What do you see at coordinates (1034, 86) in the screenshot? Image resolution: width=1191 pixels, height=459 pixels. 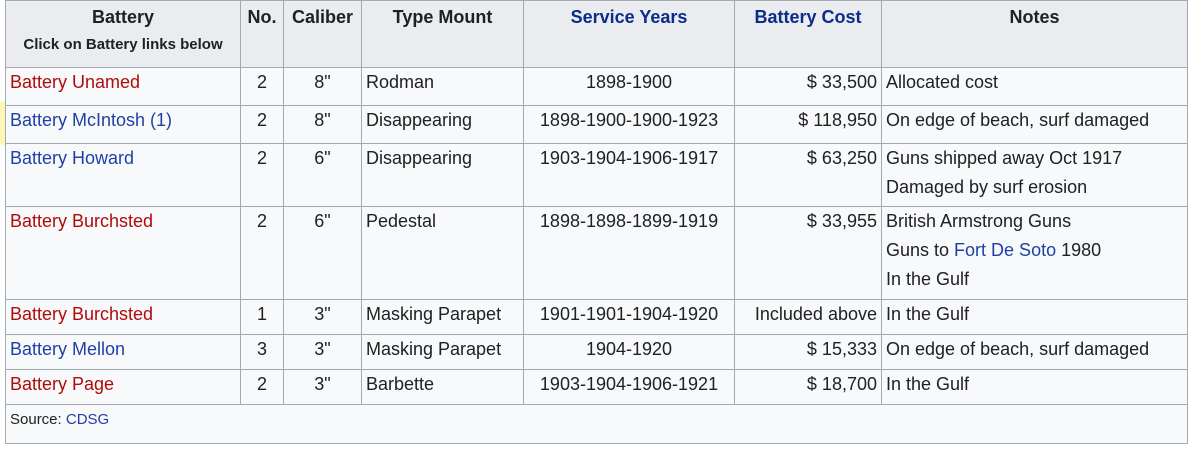 I see `notes-cell: Allocated cost` at bounding box center [1034, 86].